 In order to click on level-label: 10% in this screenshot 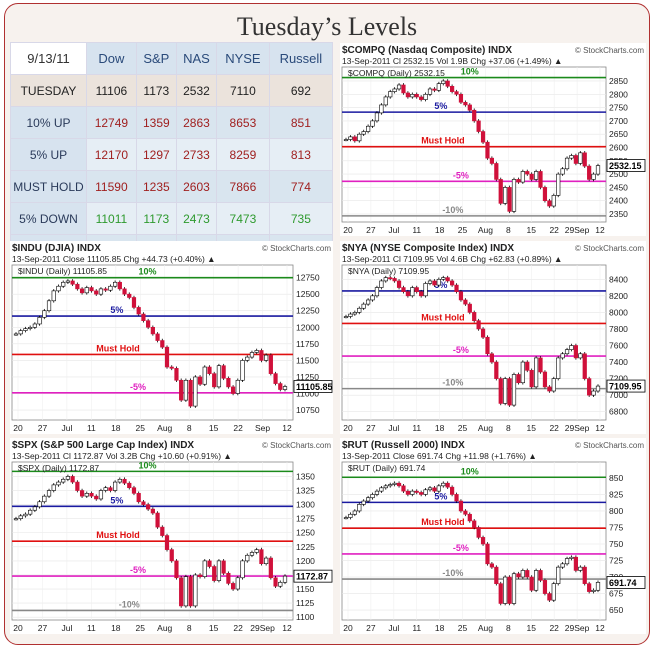, I will do `click(147, 272)`.